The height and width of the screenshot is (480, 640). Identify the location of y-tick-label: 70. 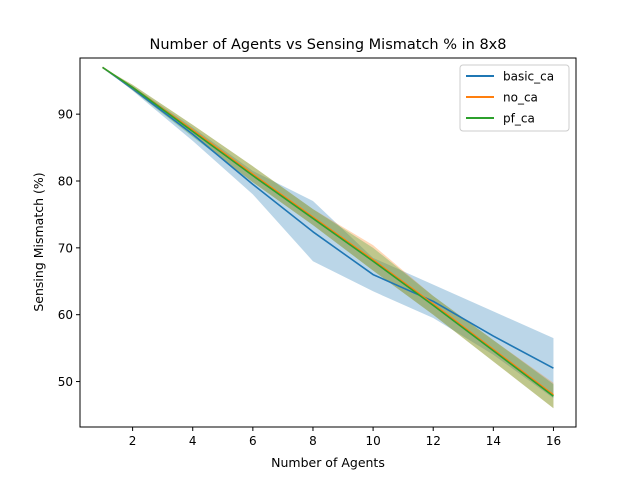
(65, 248).